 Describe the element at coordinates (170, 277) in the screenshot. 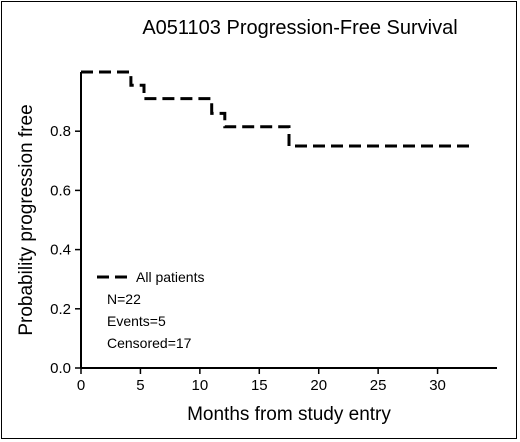

I see `legend-series-label: All patients` at that location.